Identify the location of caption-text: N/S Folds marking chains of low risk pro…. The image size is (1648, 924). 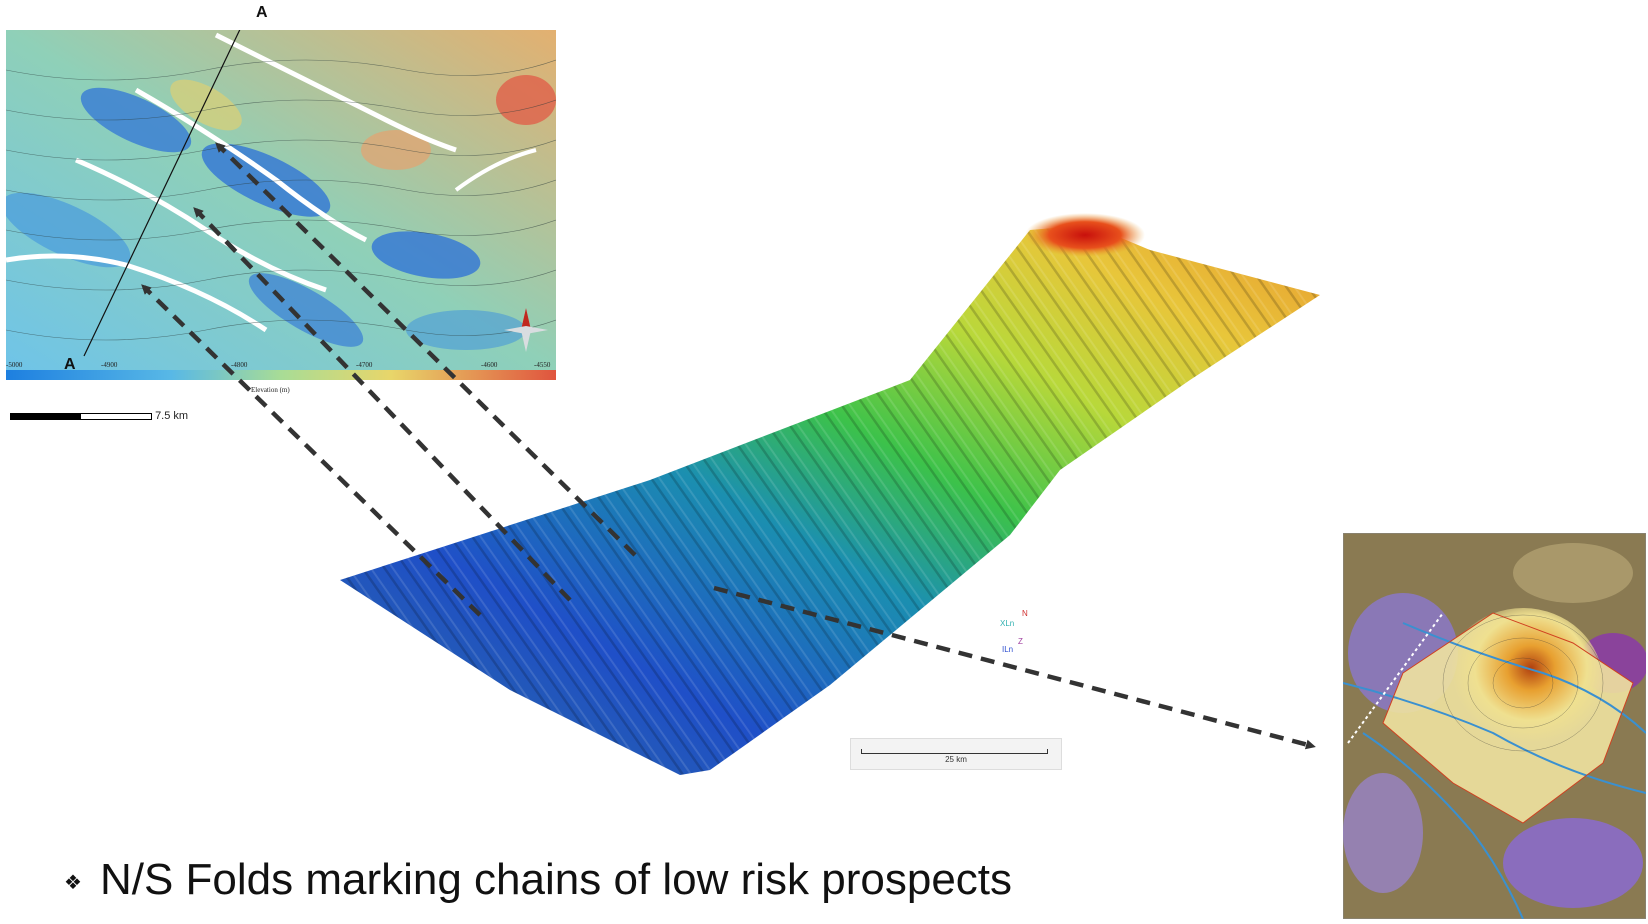
(556, 879).